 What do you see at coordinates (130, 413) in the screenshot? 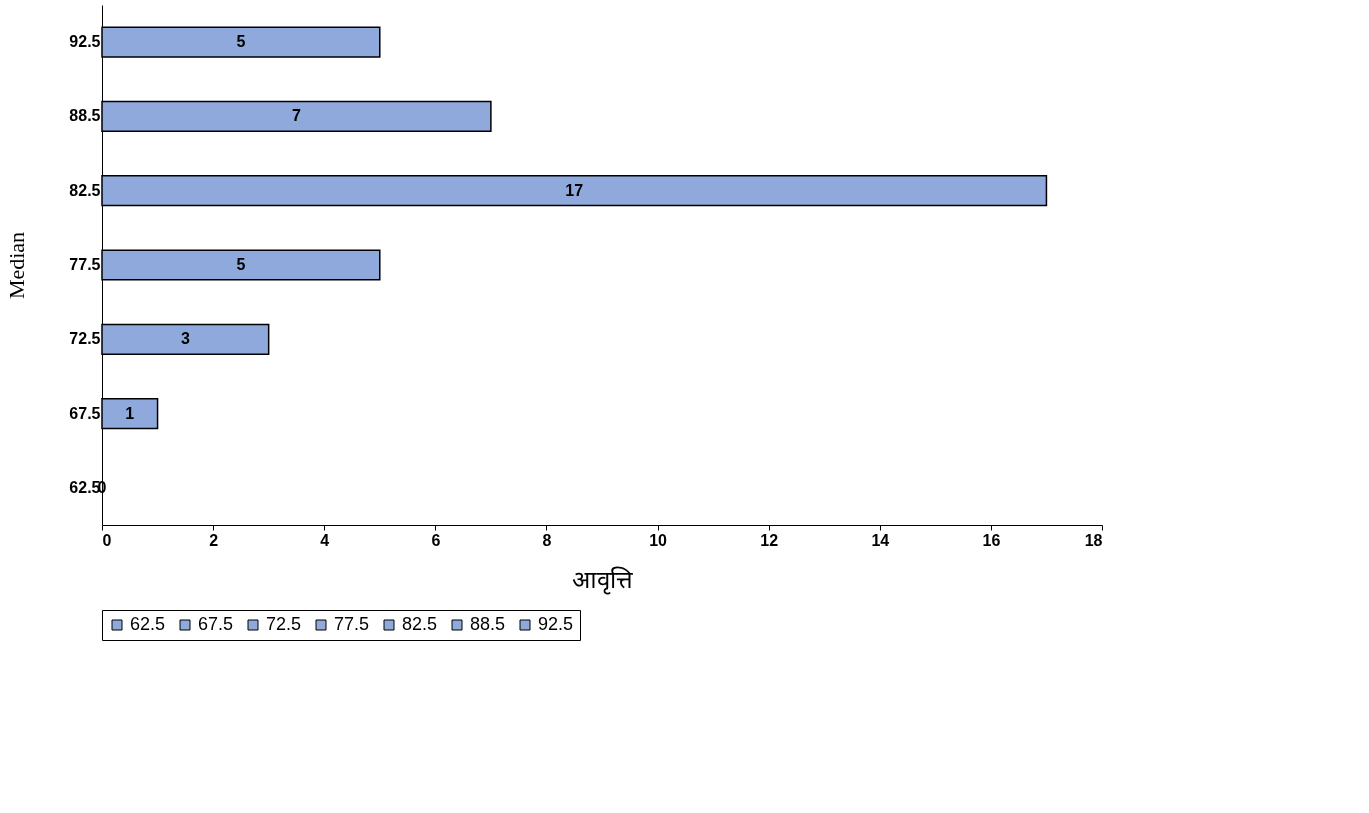
I see `data-label: 1` at bounding box center [130, 413].